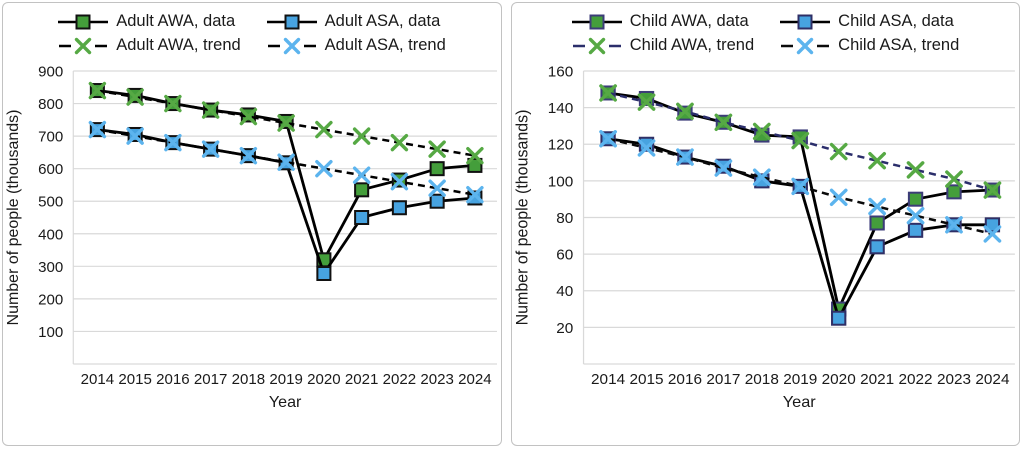 Image resolution: width=1024 pixels, height=450 pixels. I want to click on y-axis-tick-labels: 100 200 300 400 500 600 700 800 900, so click(50, 202).